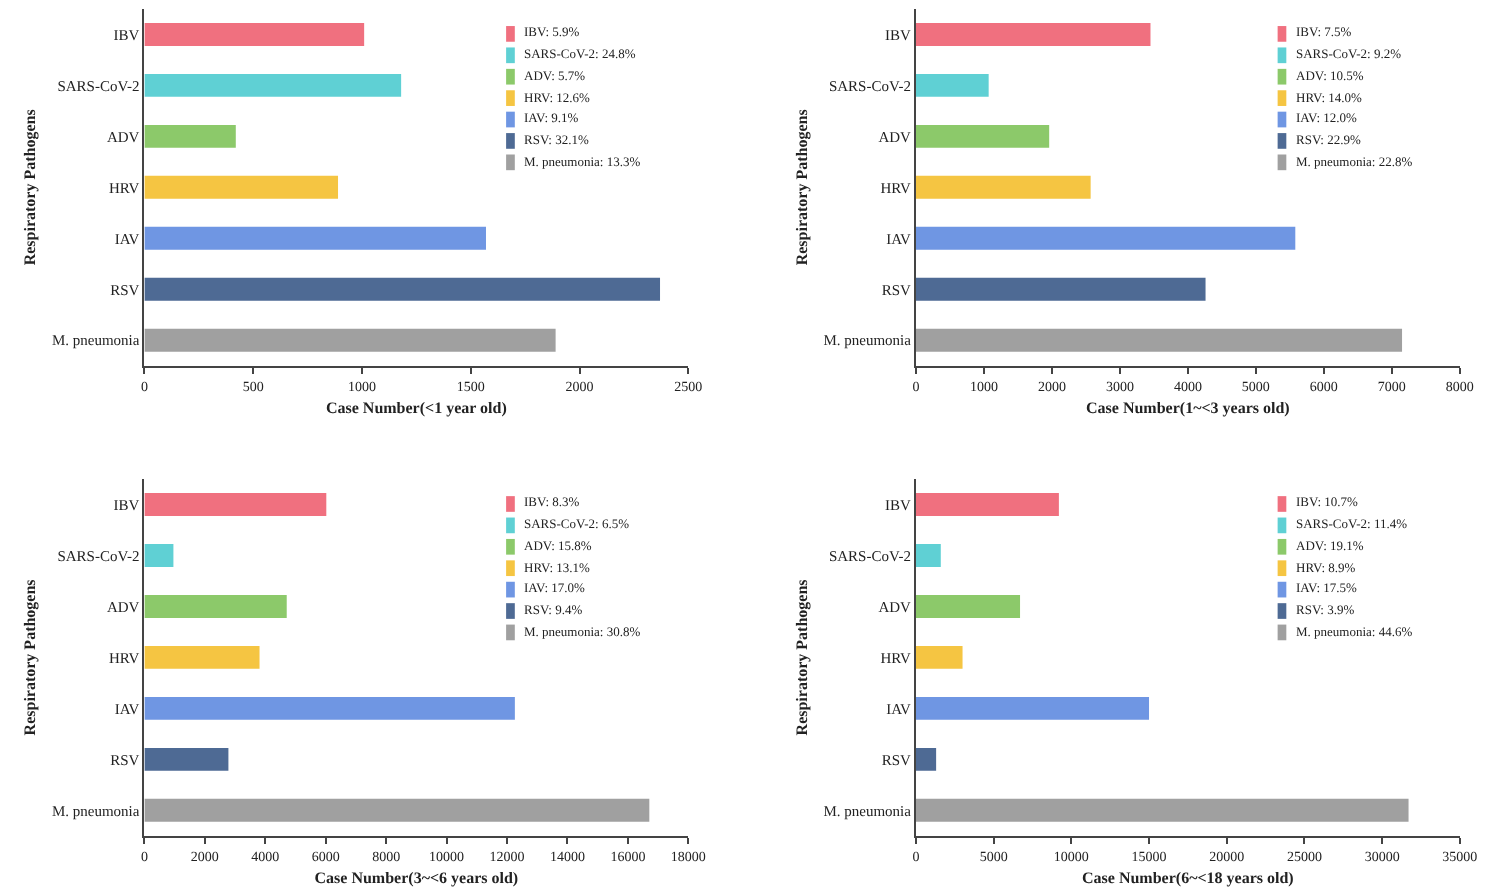 Image resolution: width=1500 pixels, height=892 pixels. Describe the element at coordinates (416, 877) in the screenshot. I see `x-axis-title: Case Number(3~<6 years old)` at that location.